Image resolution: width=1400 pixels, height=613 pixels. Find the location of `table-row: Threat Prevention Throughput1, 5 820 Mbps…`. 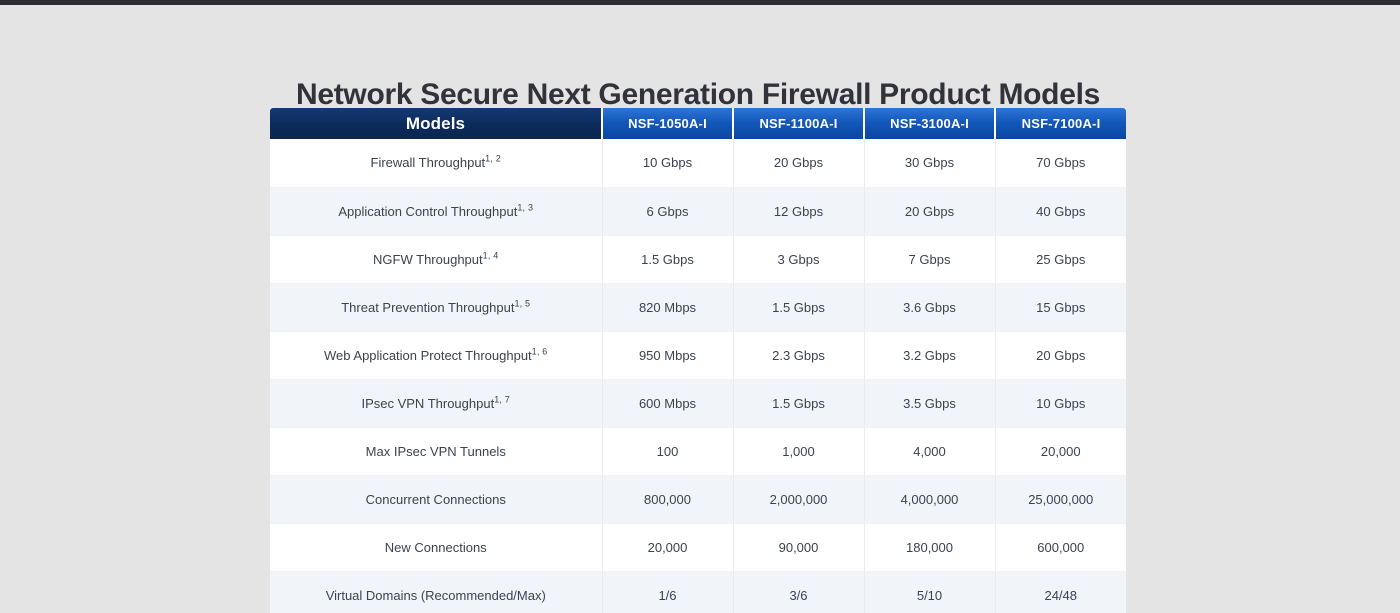

table-row: Threat Prevention Throughput1, 5 820 Mbps… is located at coordinates (698, 307).